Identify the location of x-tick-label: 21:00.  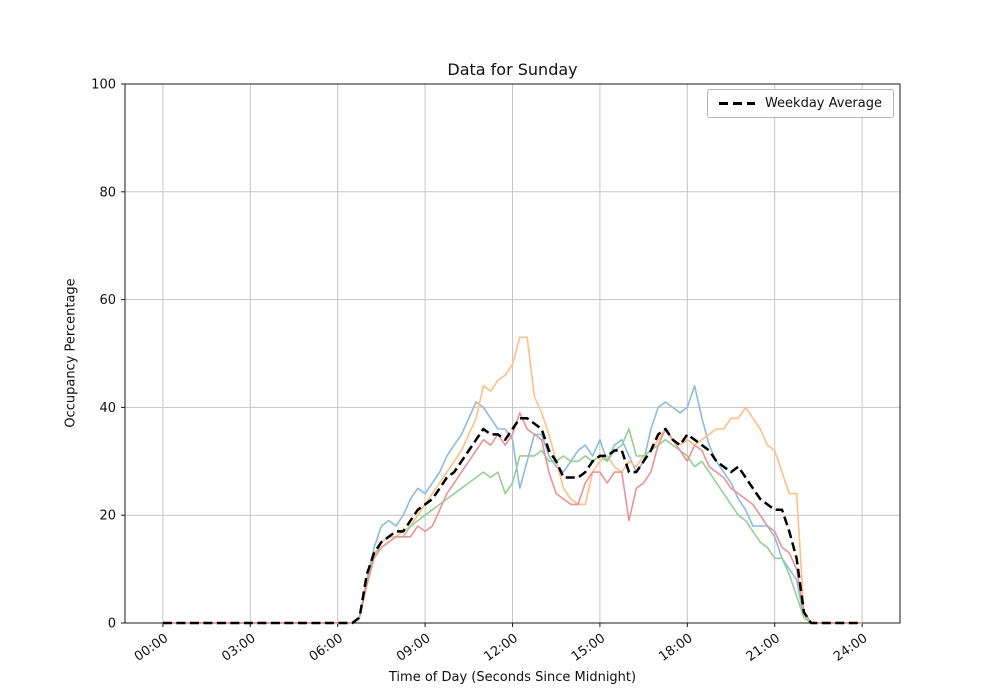
(763, 648).